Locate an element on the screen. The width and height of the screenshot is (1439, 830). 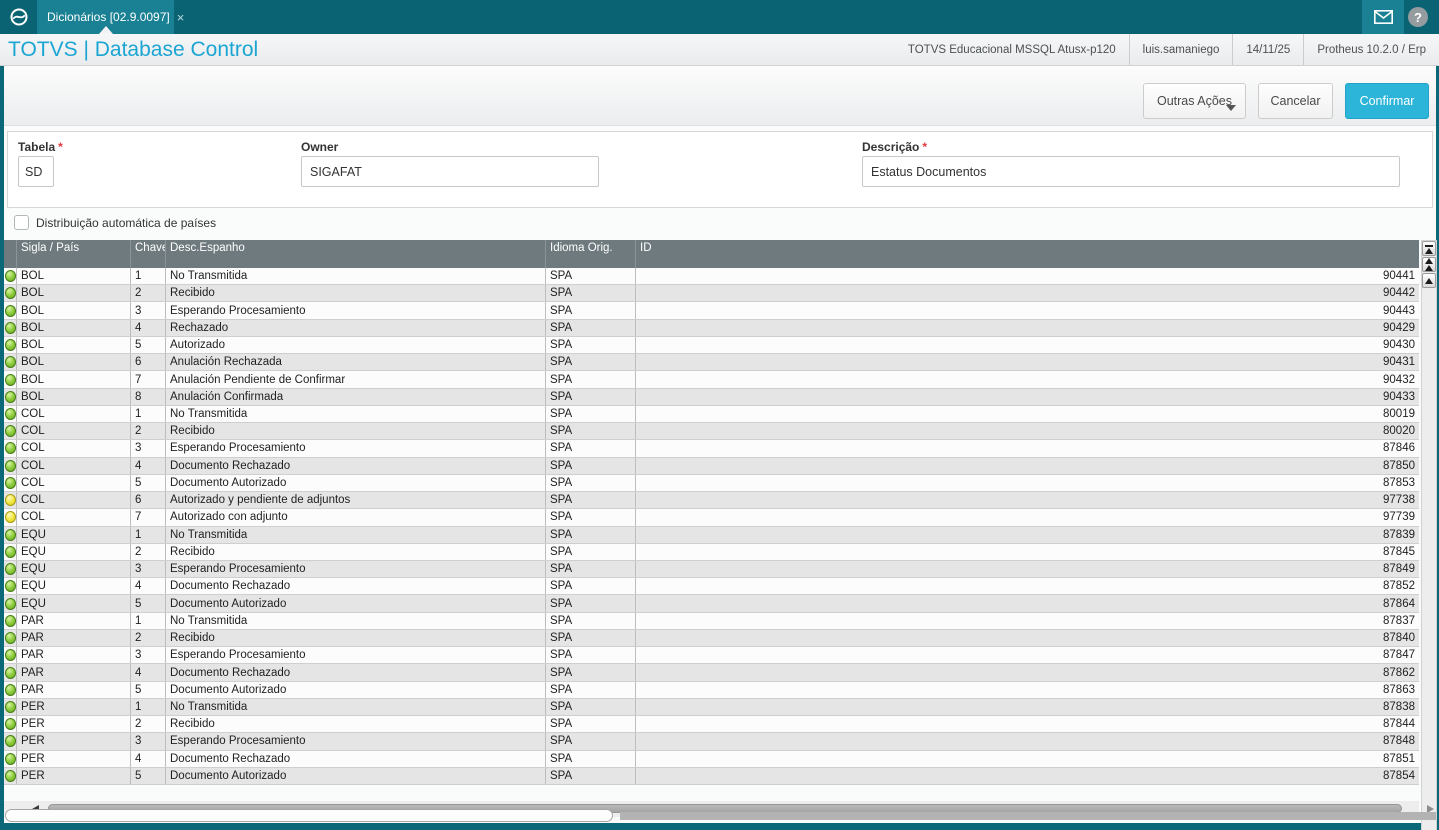
table-row: EQU 5 Documento Autorizado SPA 87864 is located at coordinates (711, 604).